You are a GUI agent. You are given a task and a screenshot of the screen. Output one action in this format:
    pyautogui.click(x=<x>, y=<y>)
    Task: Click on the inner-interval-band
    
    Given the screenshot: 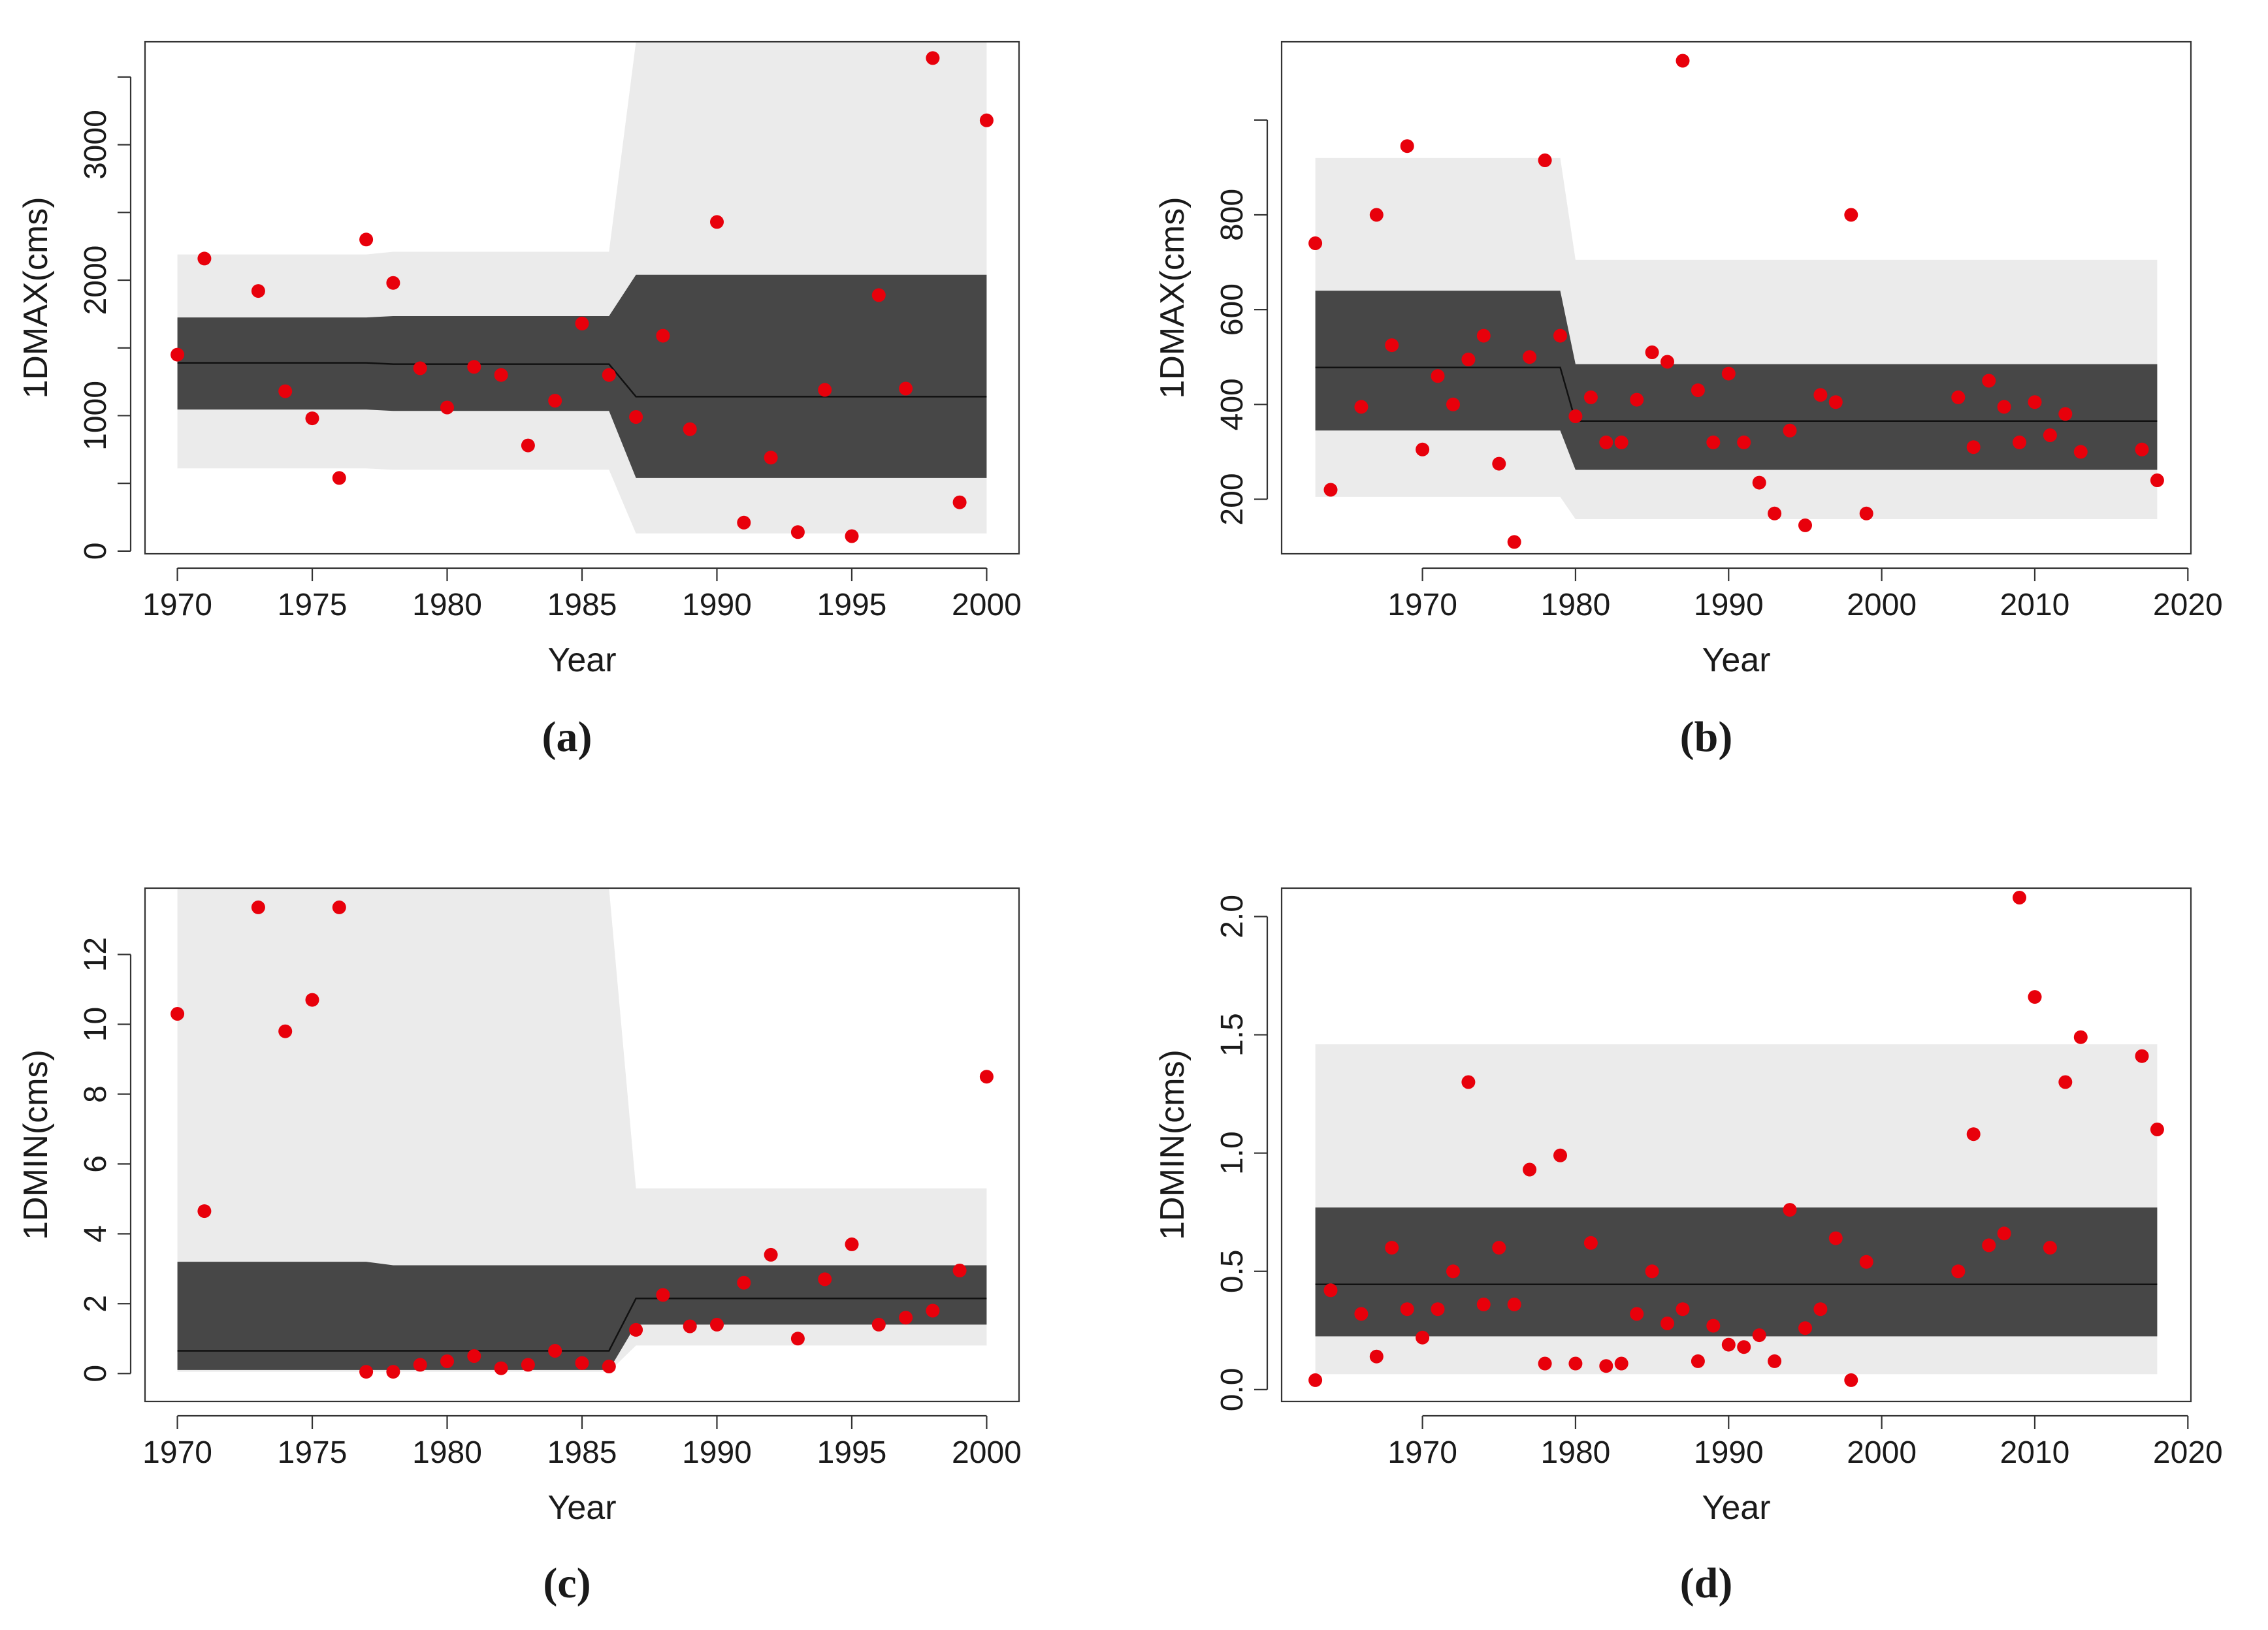 What is the action you would take?
    pyautogui.click(x=582, y=376)
    